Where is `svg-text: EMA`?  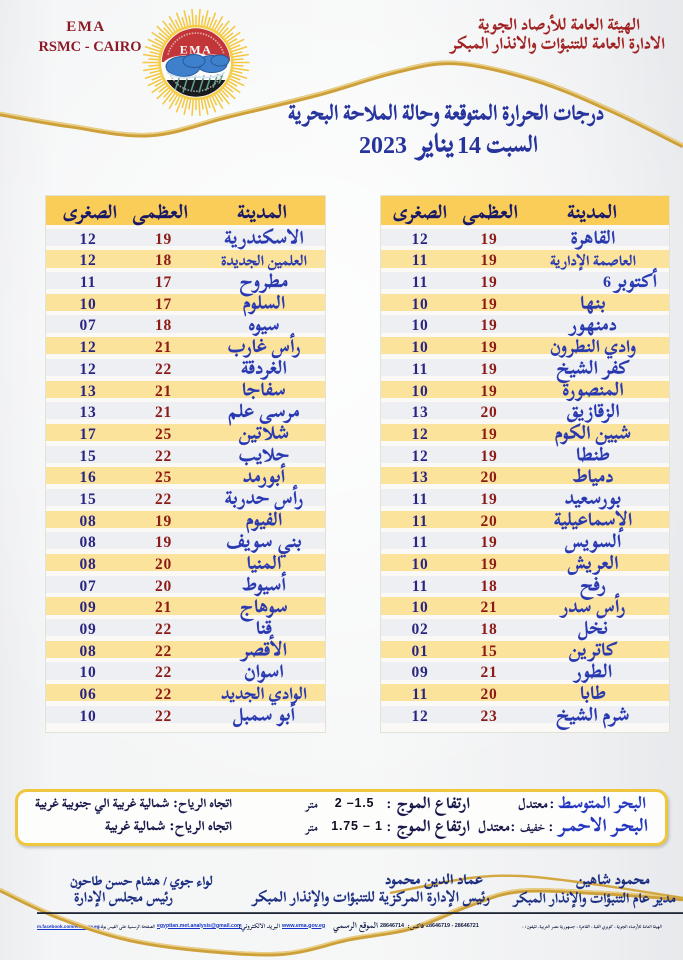
svg-text: EMA is located at coordinates (196, 50).